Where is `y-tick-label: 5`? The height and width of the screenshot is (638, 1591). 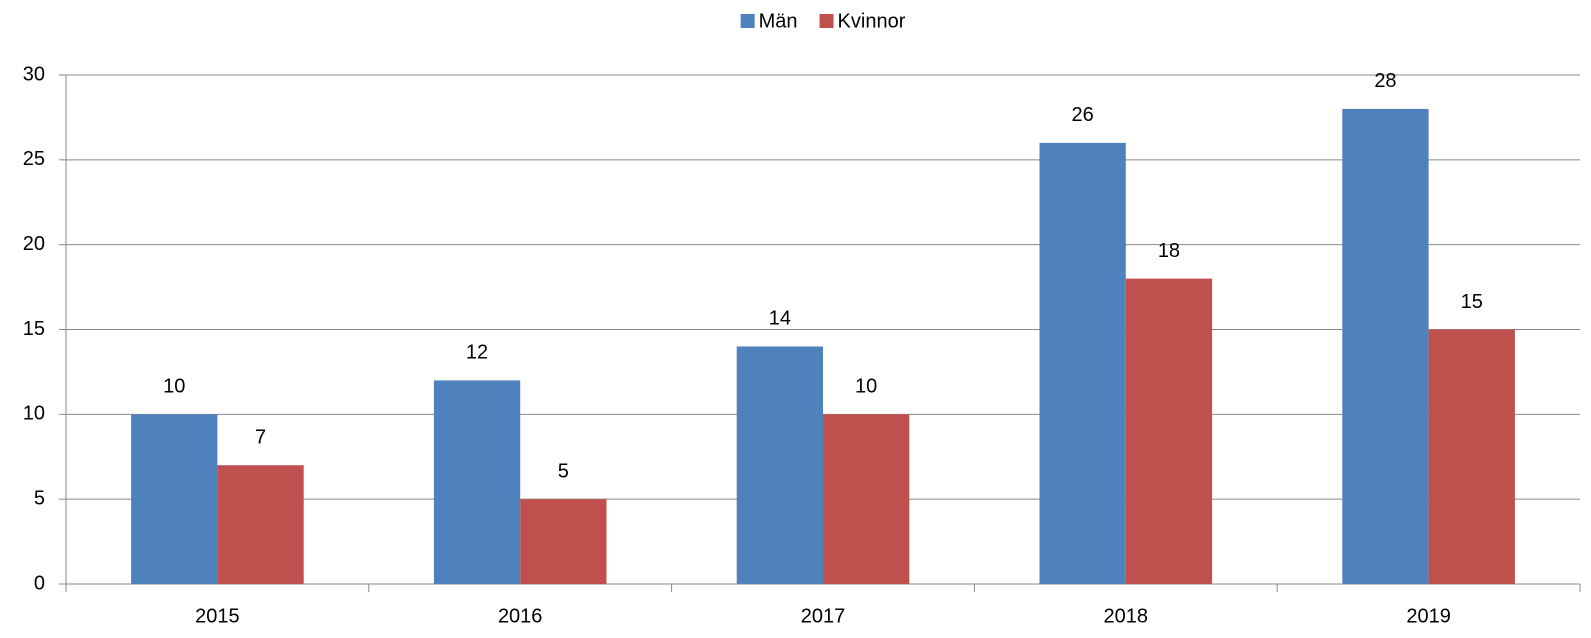
y-tick-label: 5 is located at coordinates (39, 498).